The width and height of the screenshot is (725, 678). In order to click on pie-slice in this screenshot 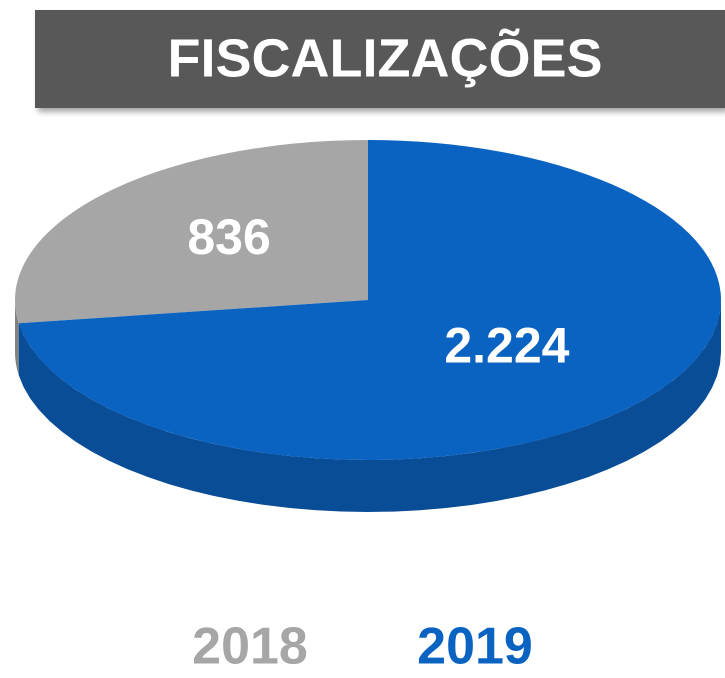, I will do `click(191, 232)`.